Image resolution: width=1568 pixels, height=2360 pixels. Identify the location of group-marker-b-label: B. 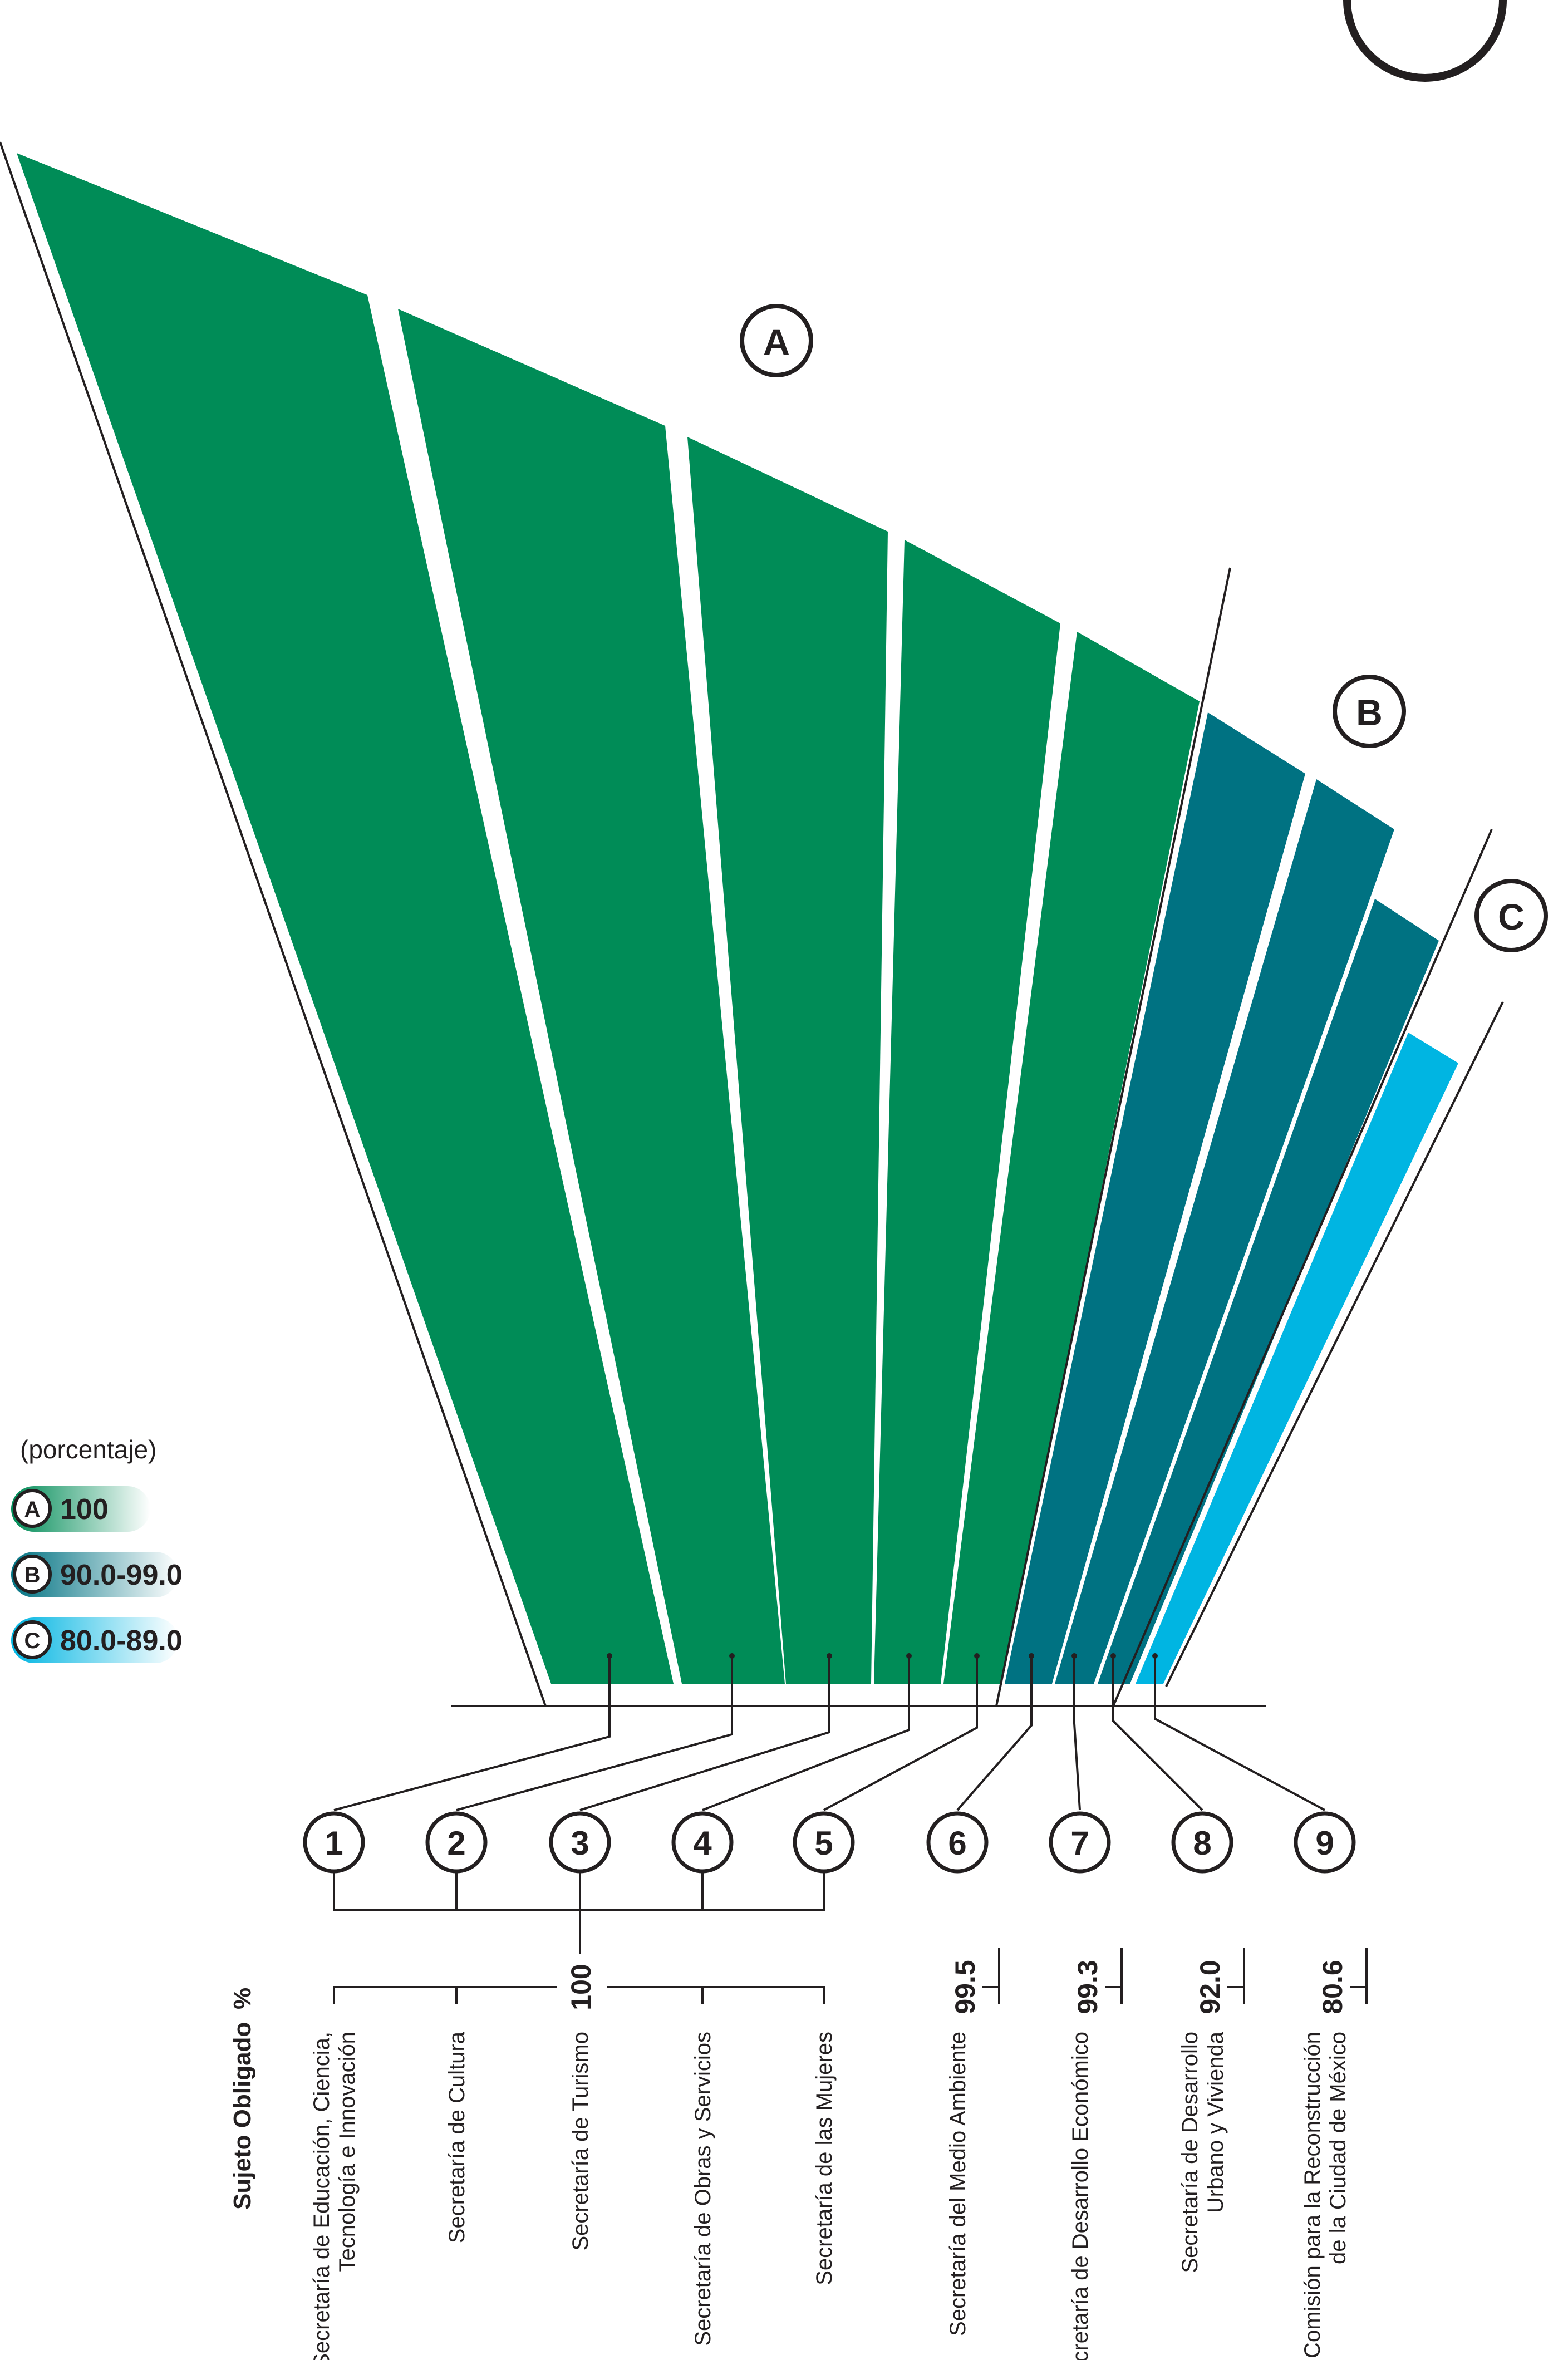
(1369, 712).